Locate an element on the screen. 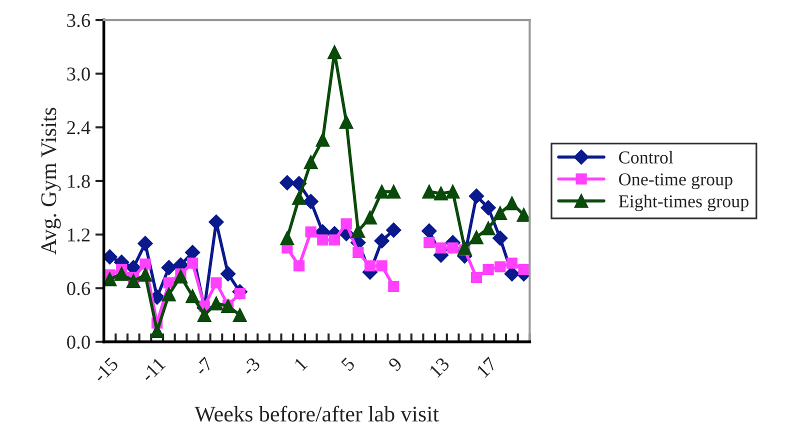 The height and width of the screenshot is (436, 805). x-tick-label: -11 is located at coordinates (153, 370).